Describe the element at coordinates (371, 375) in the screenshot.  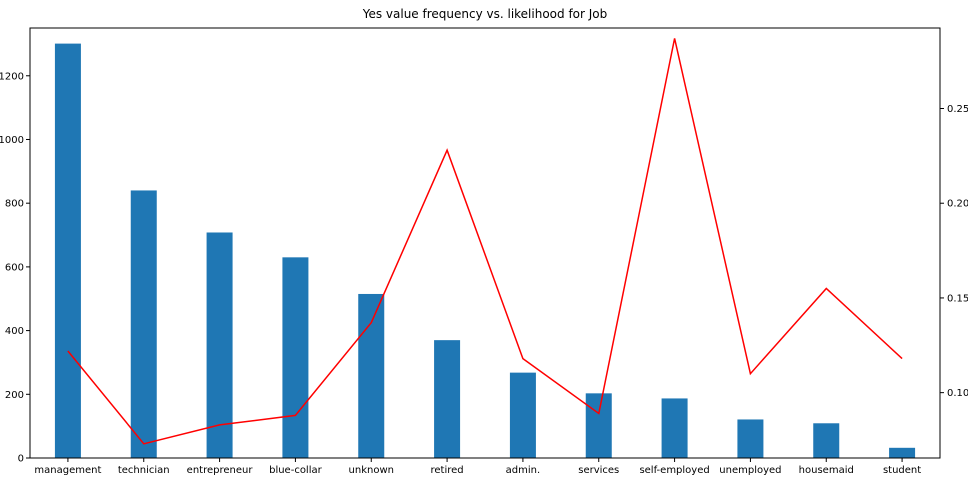
I see `bar-unknown` at that location.